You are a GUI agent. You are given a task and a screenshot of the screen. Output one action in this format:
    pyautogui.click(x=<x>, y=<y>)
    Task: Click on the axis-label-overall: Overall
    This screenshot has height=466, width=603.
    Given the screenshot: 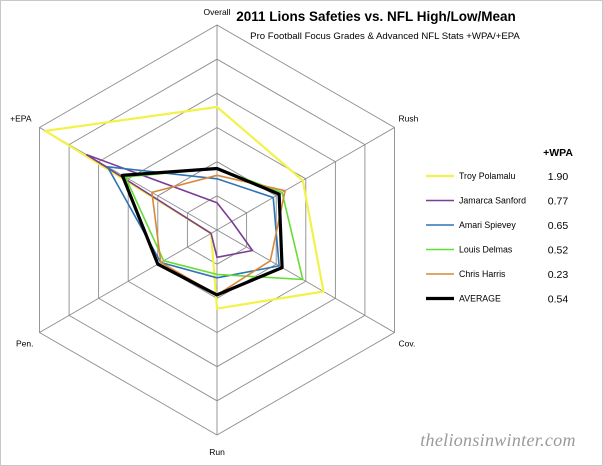 What is the action you would take?
    pyautogui.click(x=217, y=12)
    